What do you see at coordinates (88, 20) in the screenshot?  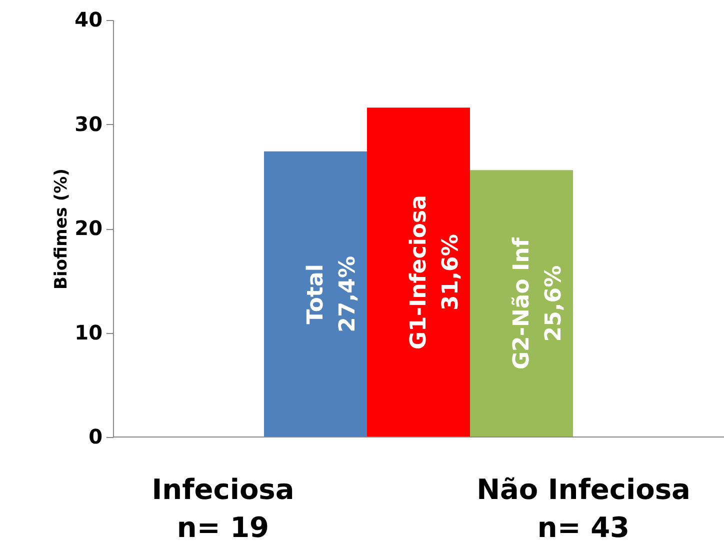 I see `y-tick-label: 40` at bounding box center [88, 20].